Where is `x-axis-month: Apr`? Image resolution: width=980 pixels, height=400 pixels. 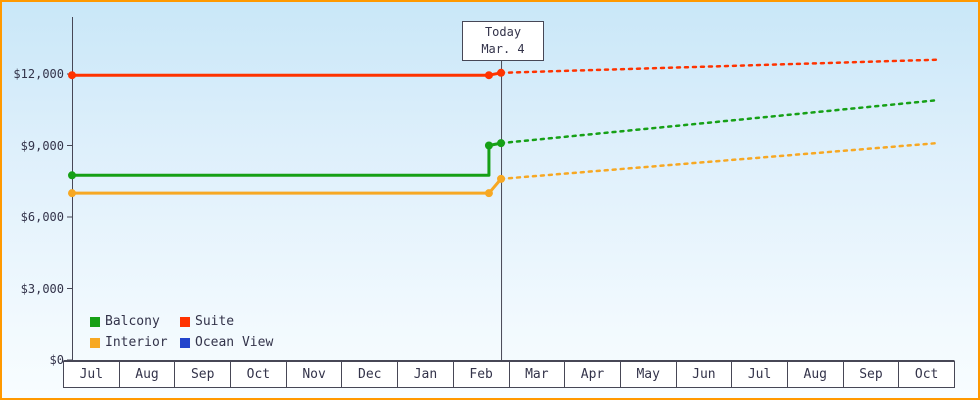 x-axis-month: Apr is located at coordinates (592, 374).